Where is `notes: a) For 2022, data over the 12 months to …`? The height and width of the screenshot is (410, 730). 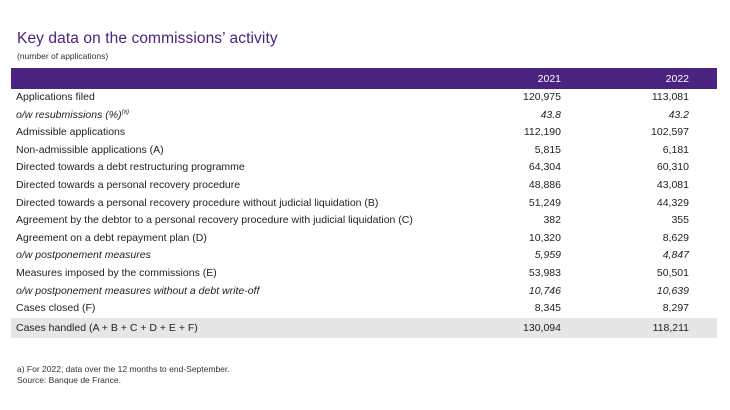 notes: a) For 2022, data over the 12 months to … is located at coordinates (123, 375).